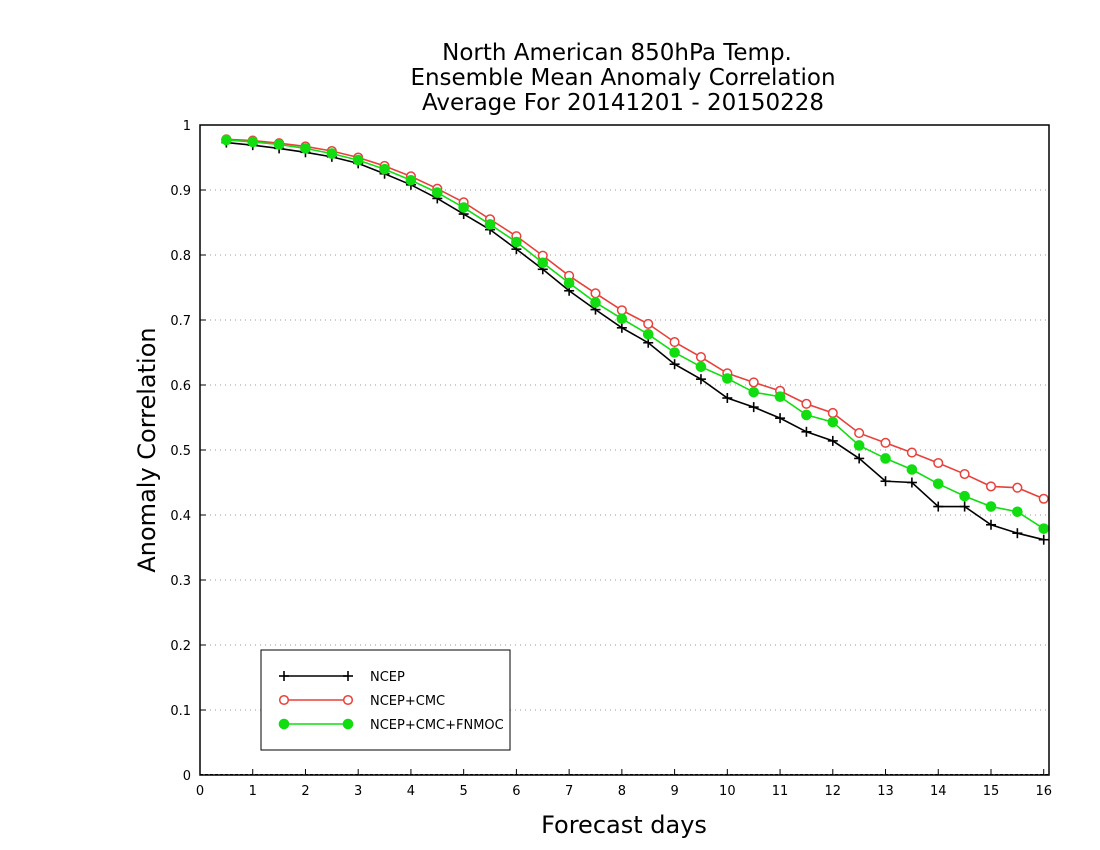  I want to click on legend-label: NCEP+CMC, so click(407, 701).